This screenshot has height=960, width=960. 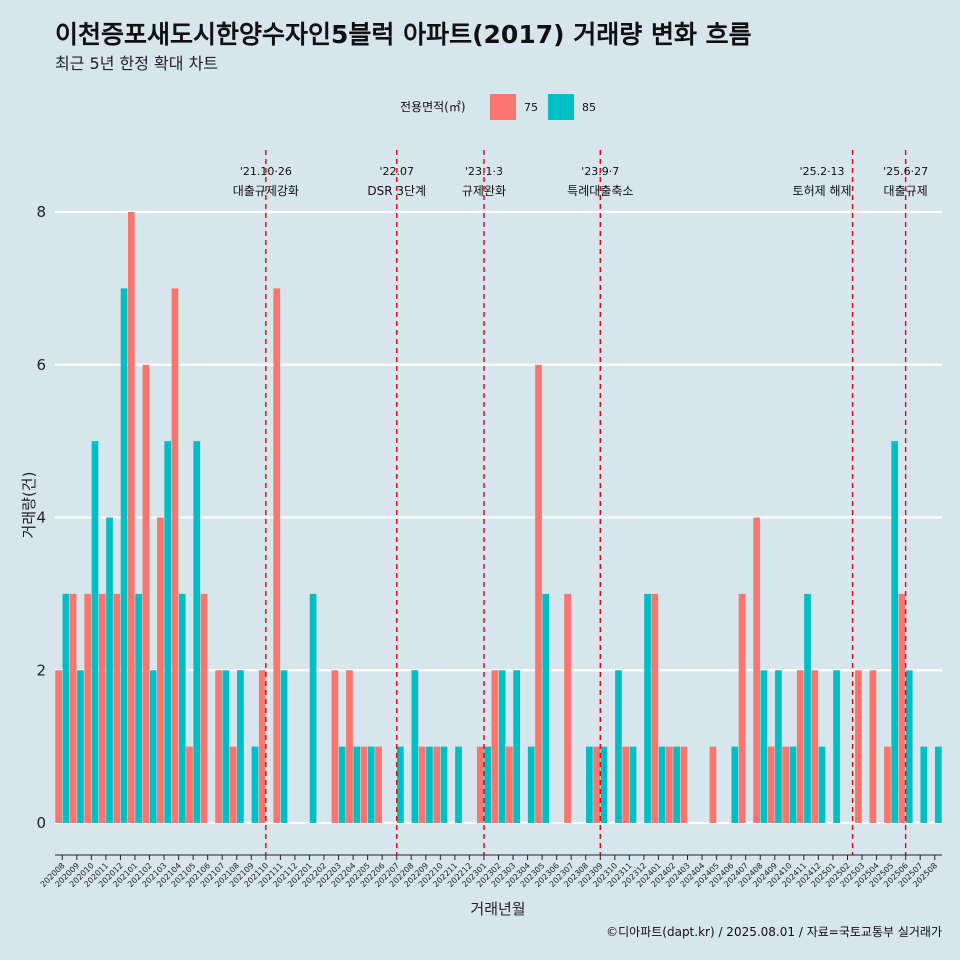 What do you see at coordinates (41, 823) in the screenshot?
I see `y-tick-label: 0` at bounding box center [41, 823].